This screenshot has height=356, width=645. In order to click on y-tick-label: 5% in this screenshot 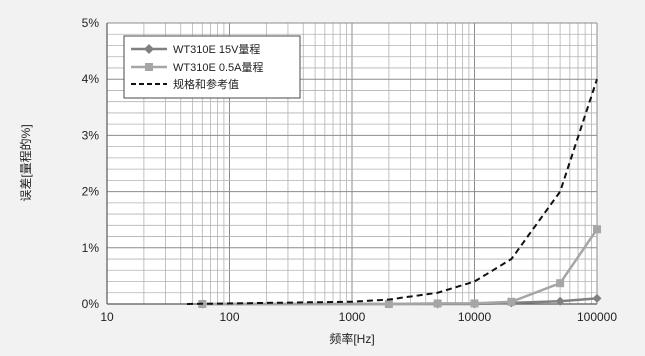, I will do `click(91, 23)`.